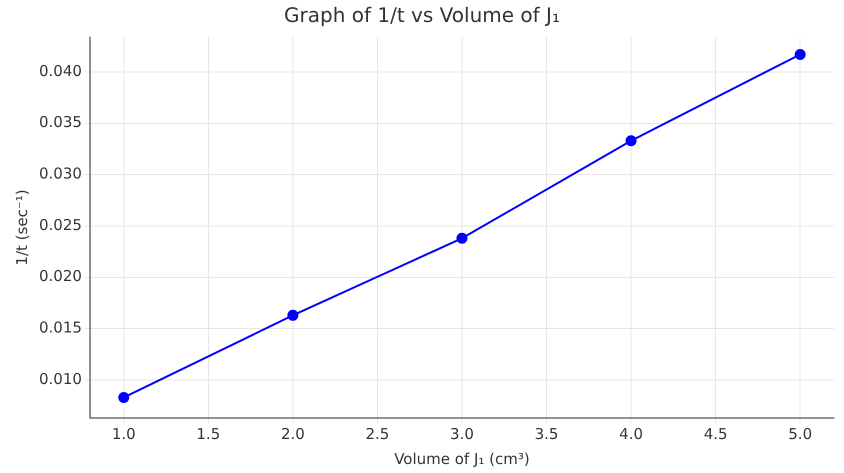 Image resolution: width=844 pixels, height=473 pixels. I want to click on chart-title: Graph of 1/t vs Volume of J₁, so click(422, 15).